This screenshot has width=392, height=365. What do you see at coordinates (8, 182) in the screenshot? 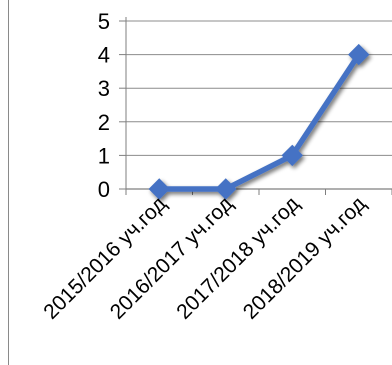
I see `chart-frame-left-border` at bounding box center [8, 182].